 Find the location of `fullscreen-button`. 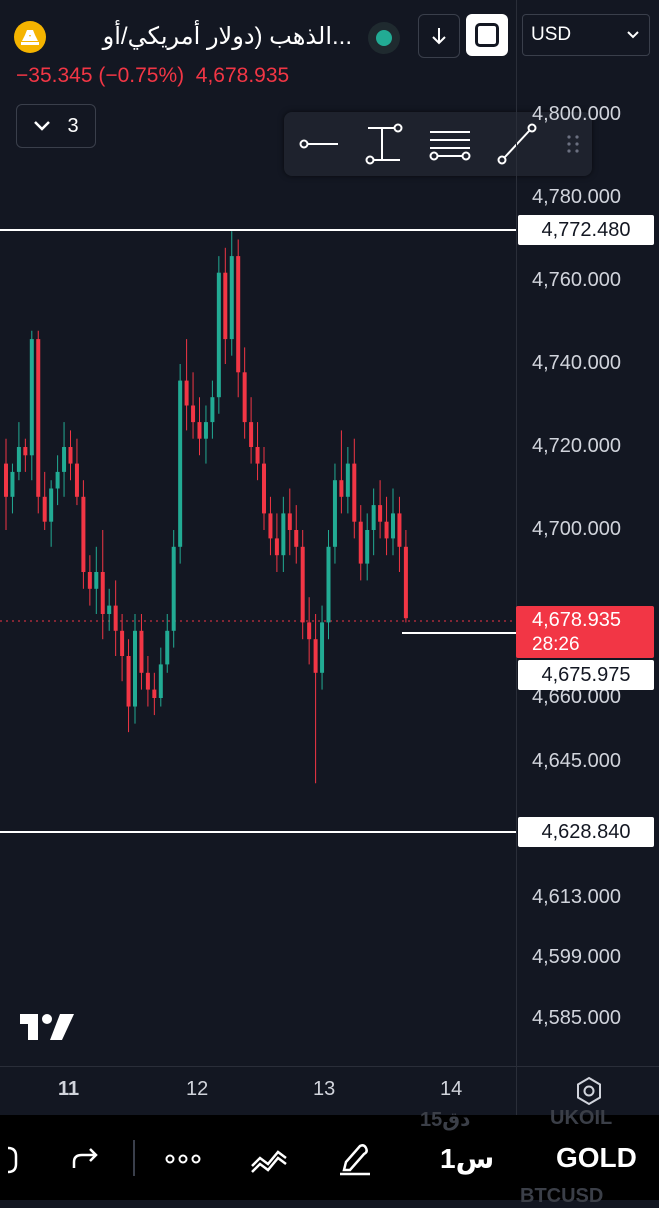

fullscreen-button is located at coordinates (487, 35).